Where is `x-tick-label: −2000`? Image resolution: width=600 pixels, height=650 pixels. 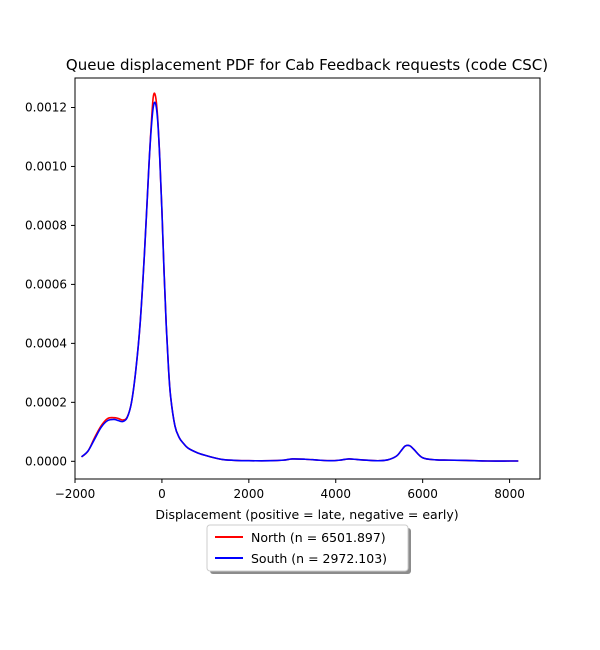
x-tick-label: −2000 is located at coordinates (75, 494).